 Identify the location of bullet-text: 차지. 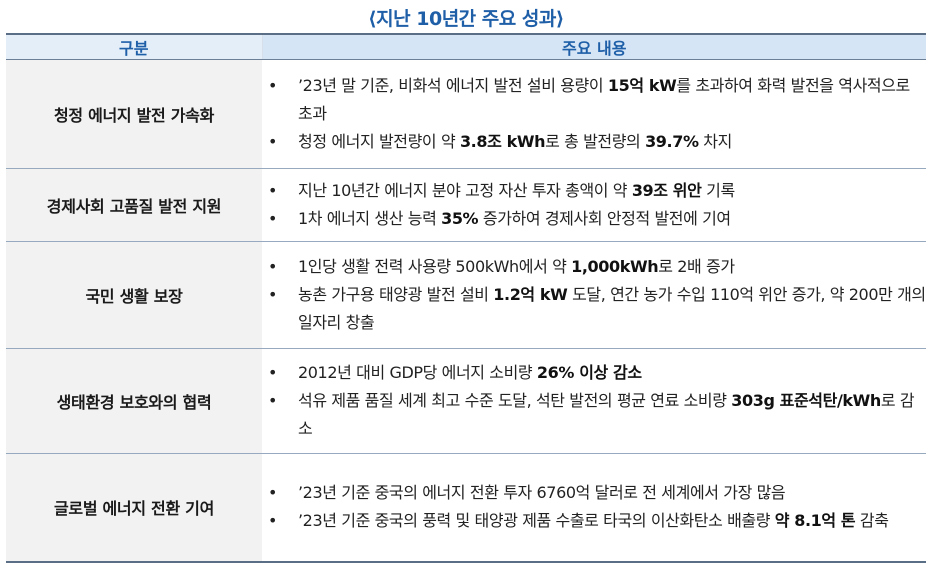
(715, 141).